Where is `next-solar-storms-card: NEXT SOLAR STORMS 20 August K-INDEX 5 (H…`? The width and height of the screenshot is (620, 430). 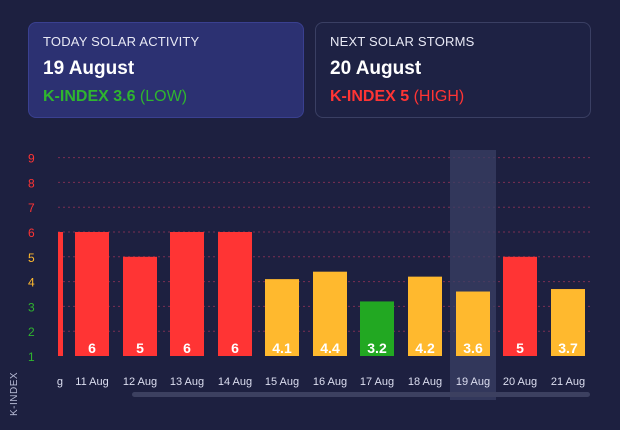 next-solar-storms-card: NEXT SOLAR STORMS 20 August K-INDEX 5 (H… is located at coordinates (453, 70).